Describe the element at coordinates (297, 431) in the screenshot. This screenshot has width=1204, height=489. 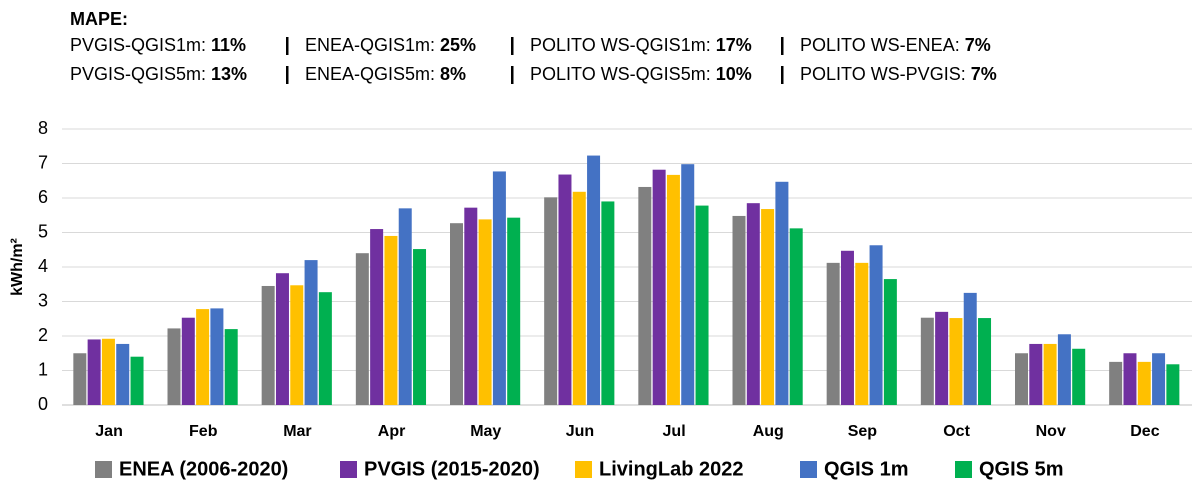
I see `x-tick-label: Mar` at that location.